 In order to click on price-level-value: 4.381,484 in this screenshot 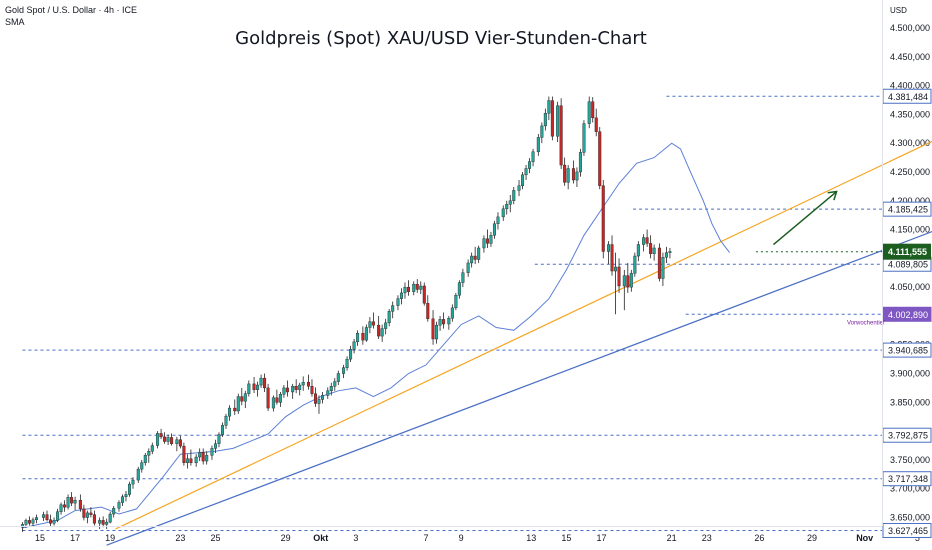, I will do `click(908, 97)`.